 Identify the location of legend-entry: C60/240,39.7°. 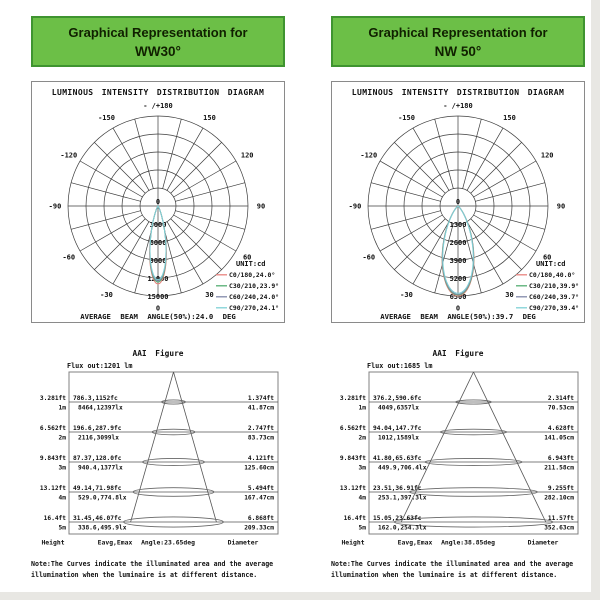
(554, 297).